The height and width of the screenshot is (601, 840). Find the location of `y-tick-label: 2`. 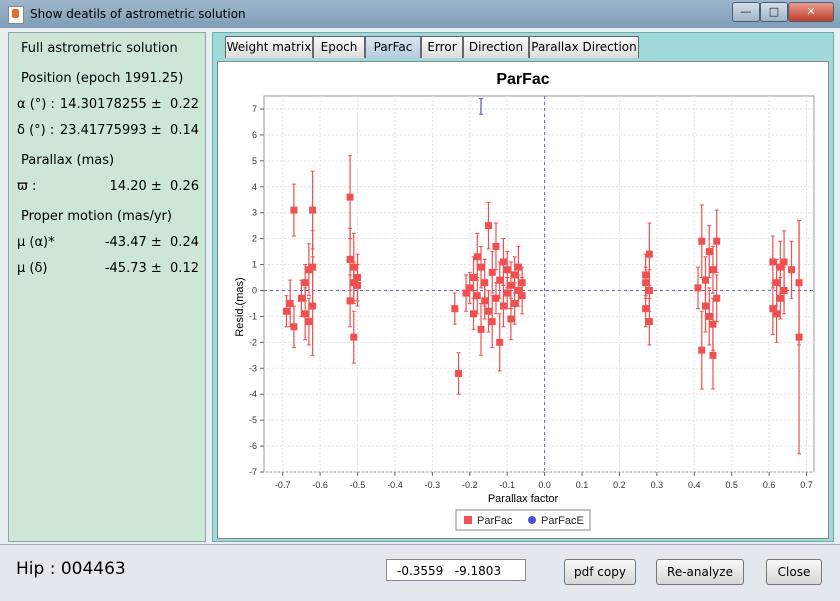

y-tick-label: 2 is located at coordinates (254, 239).